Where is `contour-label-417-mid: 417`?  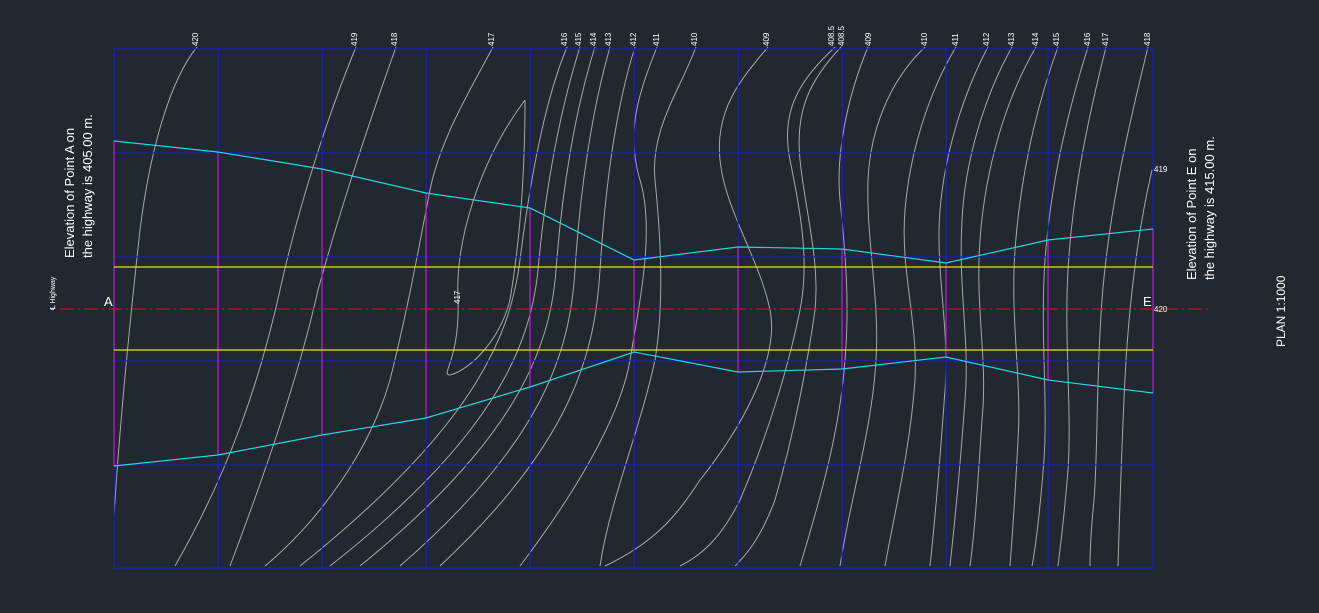
contour-label-417-mid: 417 is located at coordinates (457, 297).